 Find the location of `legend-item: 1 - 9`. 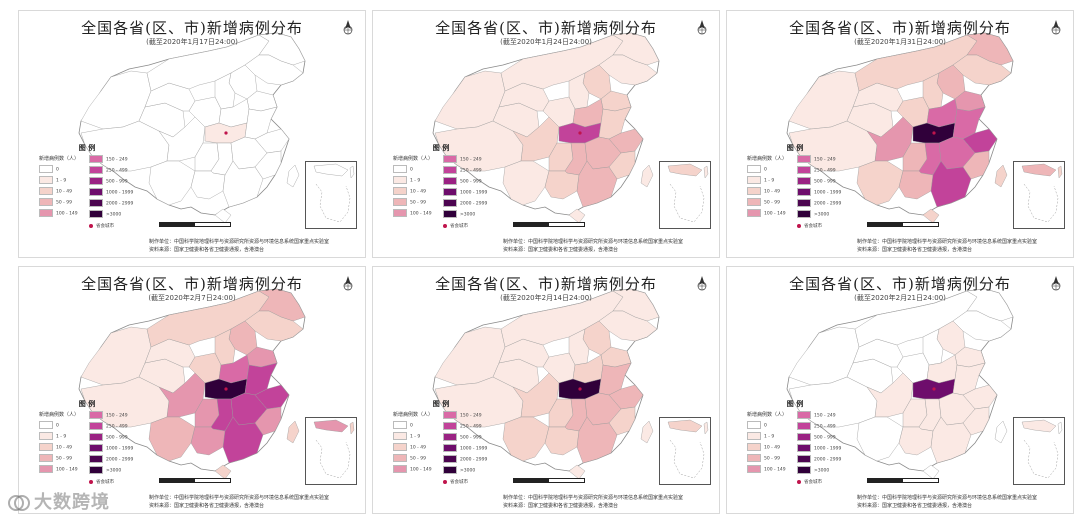

legend-item: 1 - 9 is located at coordinates (52, 436).